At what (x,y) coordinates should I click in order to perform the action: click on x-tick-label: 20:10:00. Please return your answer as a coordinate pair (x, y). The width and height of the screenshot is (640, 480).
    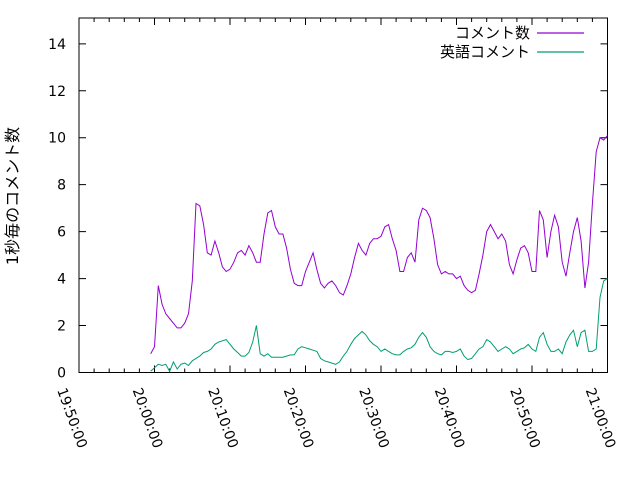
    Looking at the image, I should click on (222, 418).